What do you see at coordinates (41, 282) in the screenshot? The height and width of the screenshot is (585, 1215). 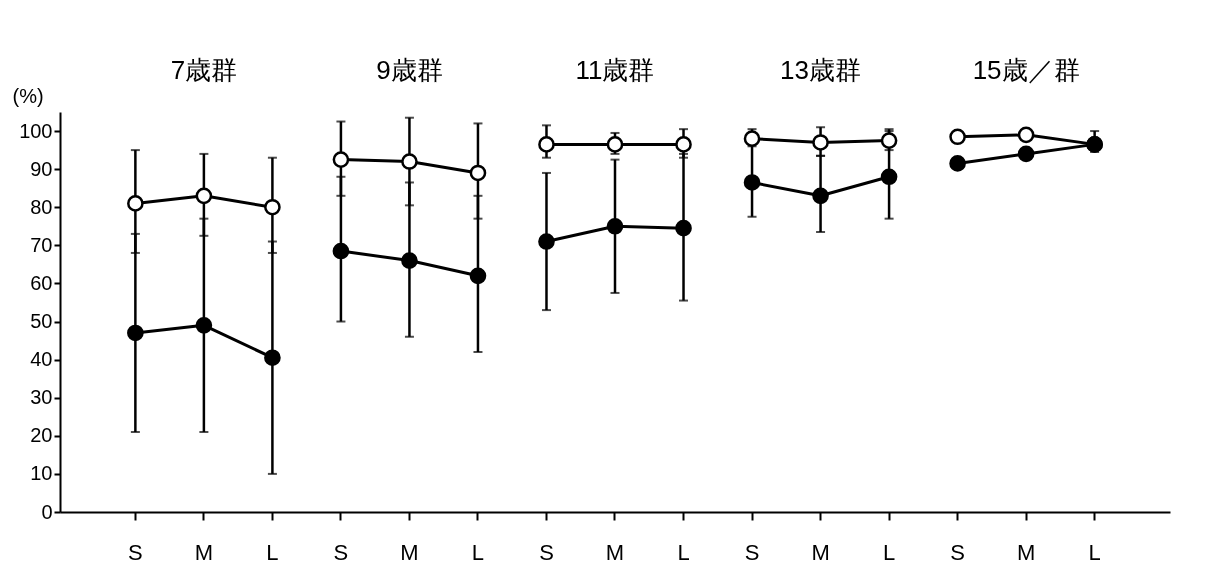 I see `y-tick-label: 60` at bounding box center [41, 282].